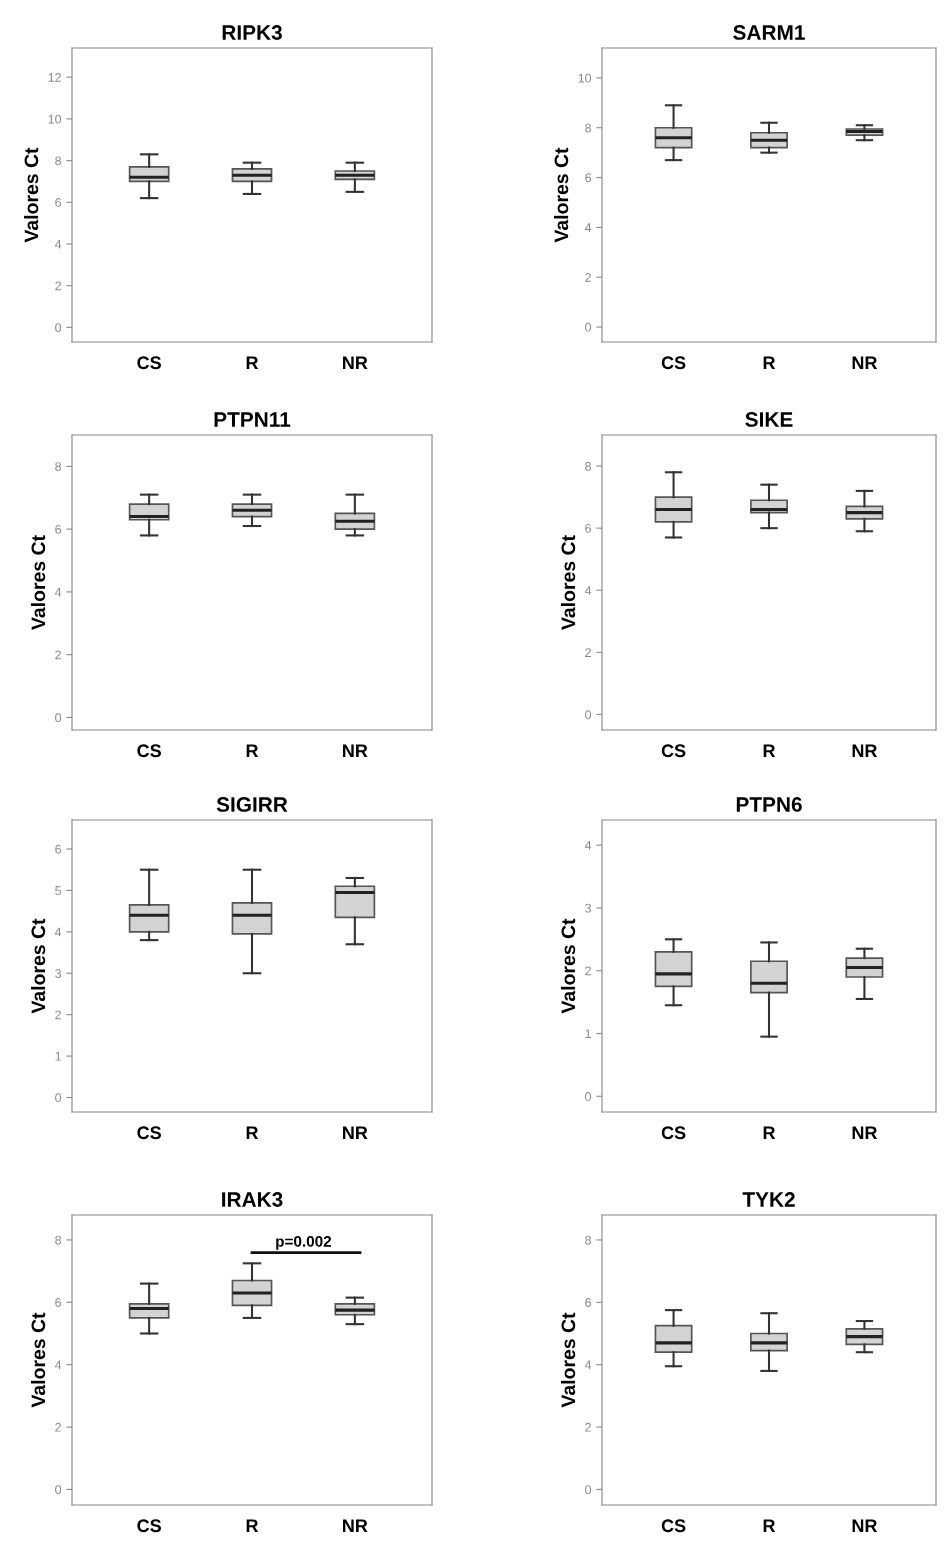  I want to click on chart-title: SIKE, so click(769, 419).